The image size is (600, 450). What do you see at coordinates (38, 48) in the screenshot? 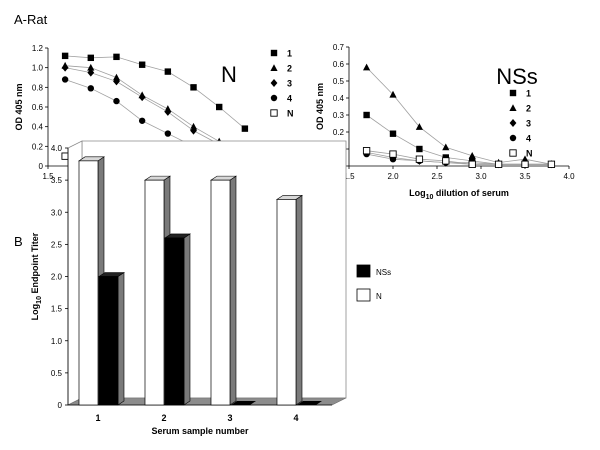
I see `y-tick-label: 1.2` at bounding box center [38, 48].